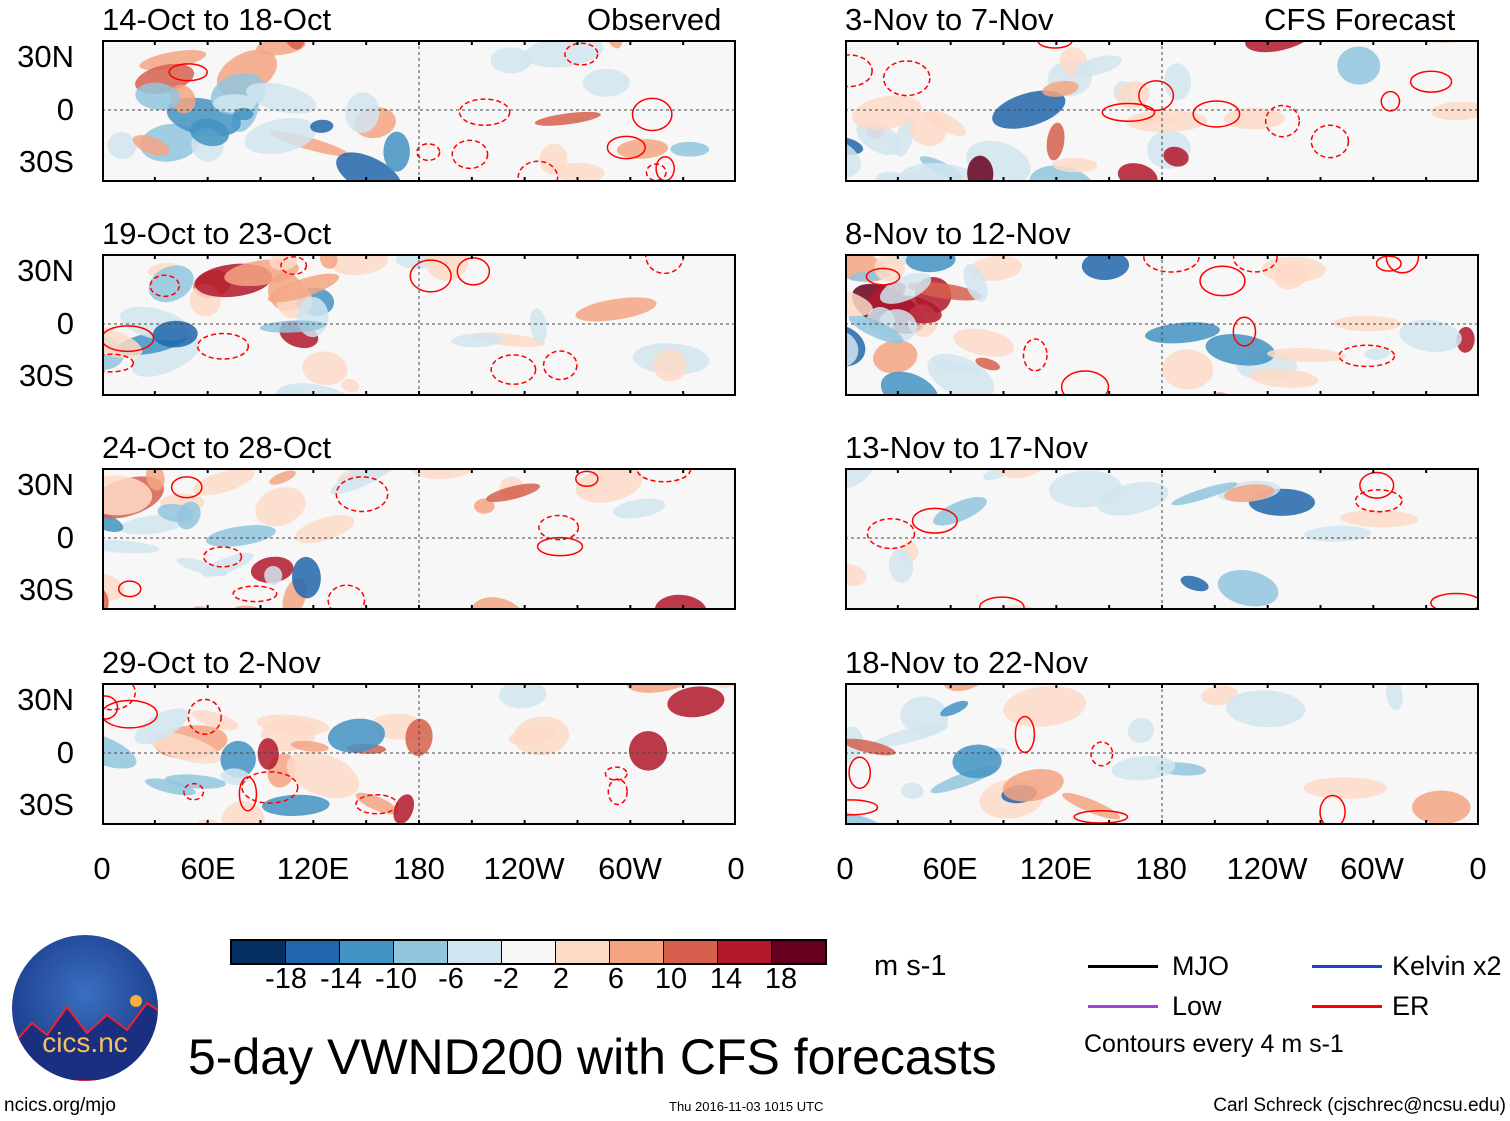 Image resolution: width=1510 pixels, height=1121 pixels. What do you see at coordinates (966, 447) in the screenshot?
I see `panel-title: 13-Nov to 17-Nov` at bounding box center [966, 447].